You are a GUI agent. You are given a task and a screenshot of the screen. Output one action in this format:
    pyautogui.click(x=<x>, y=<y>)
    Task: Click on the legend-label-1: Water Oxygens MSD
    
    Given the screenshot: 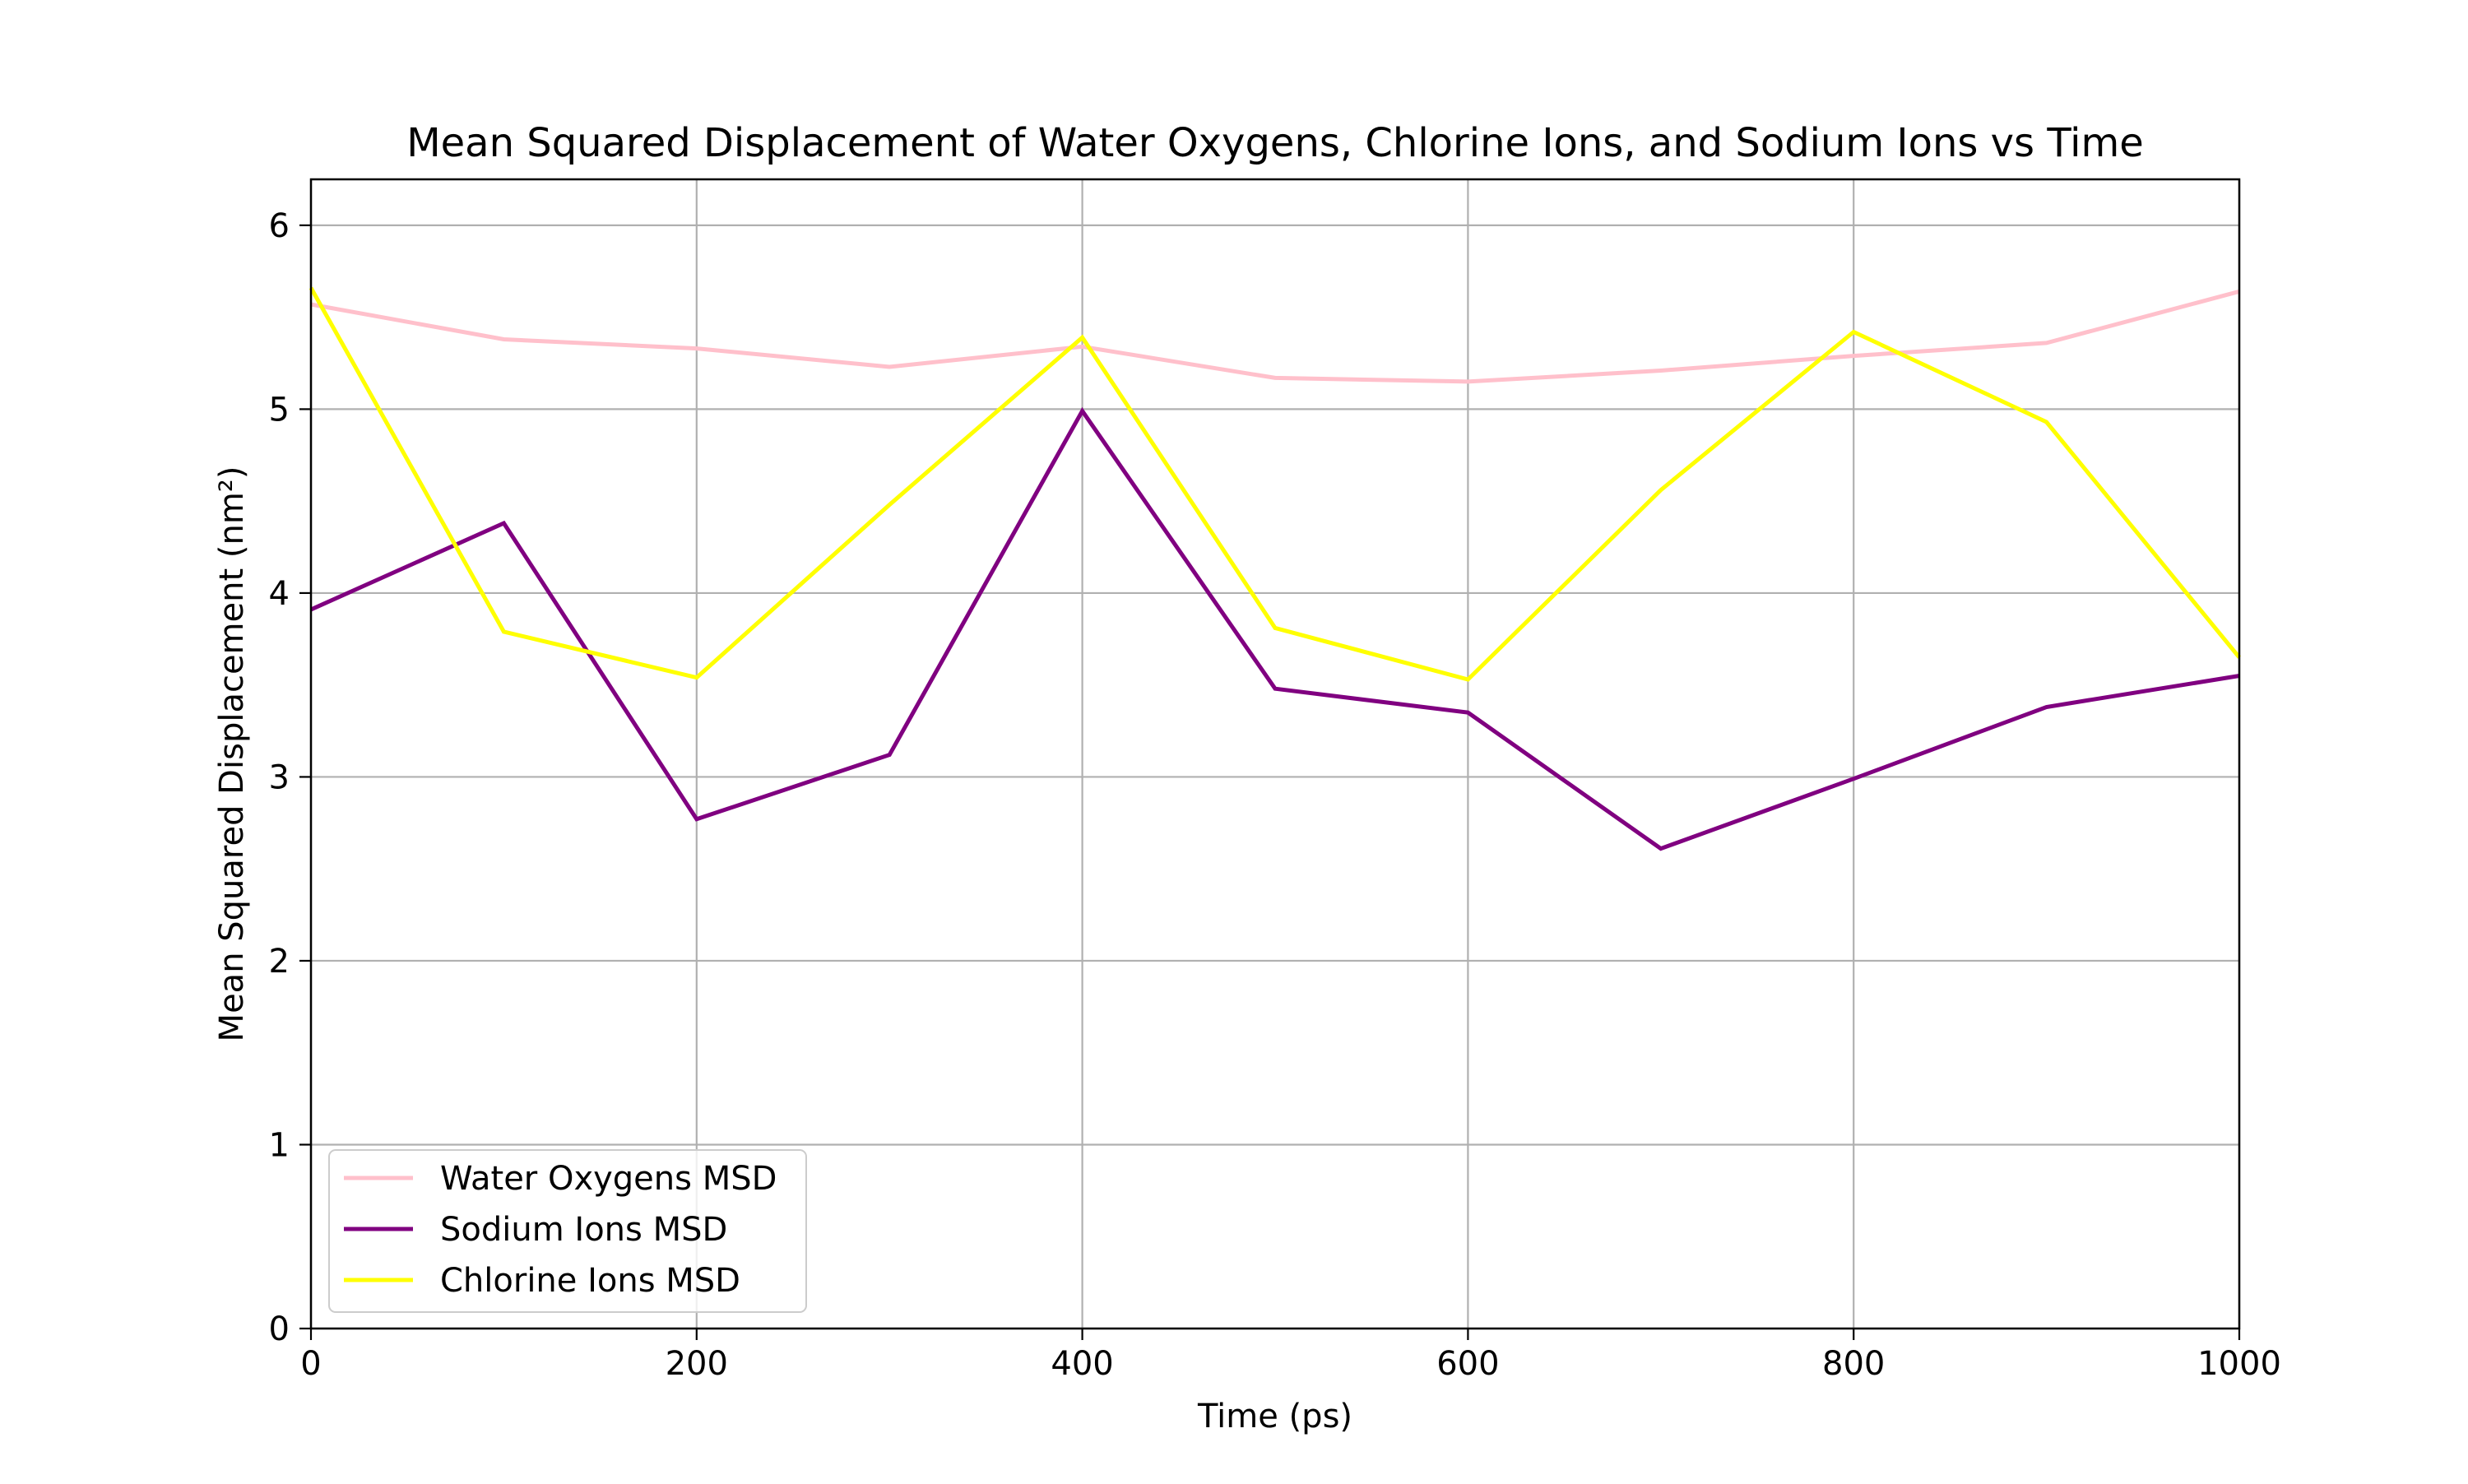 What is the action you would take?
    pyautogui.click(x=608, y=1179)
    